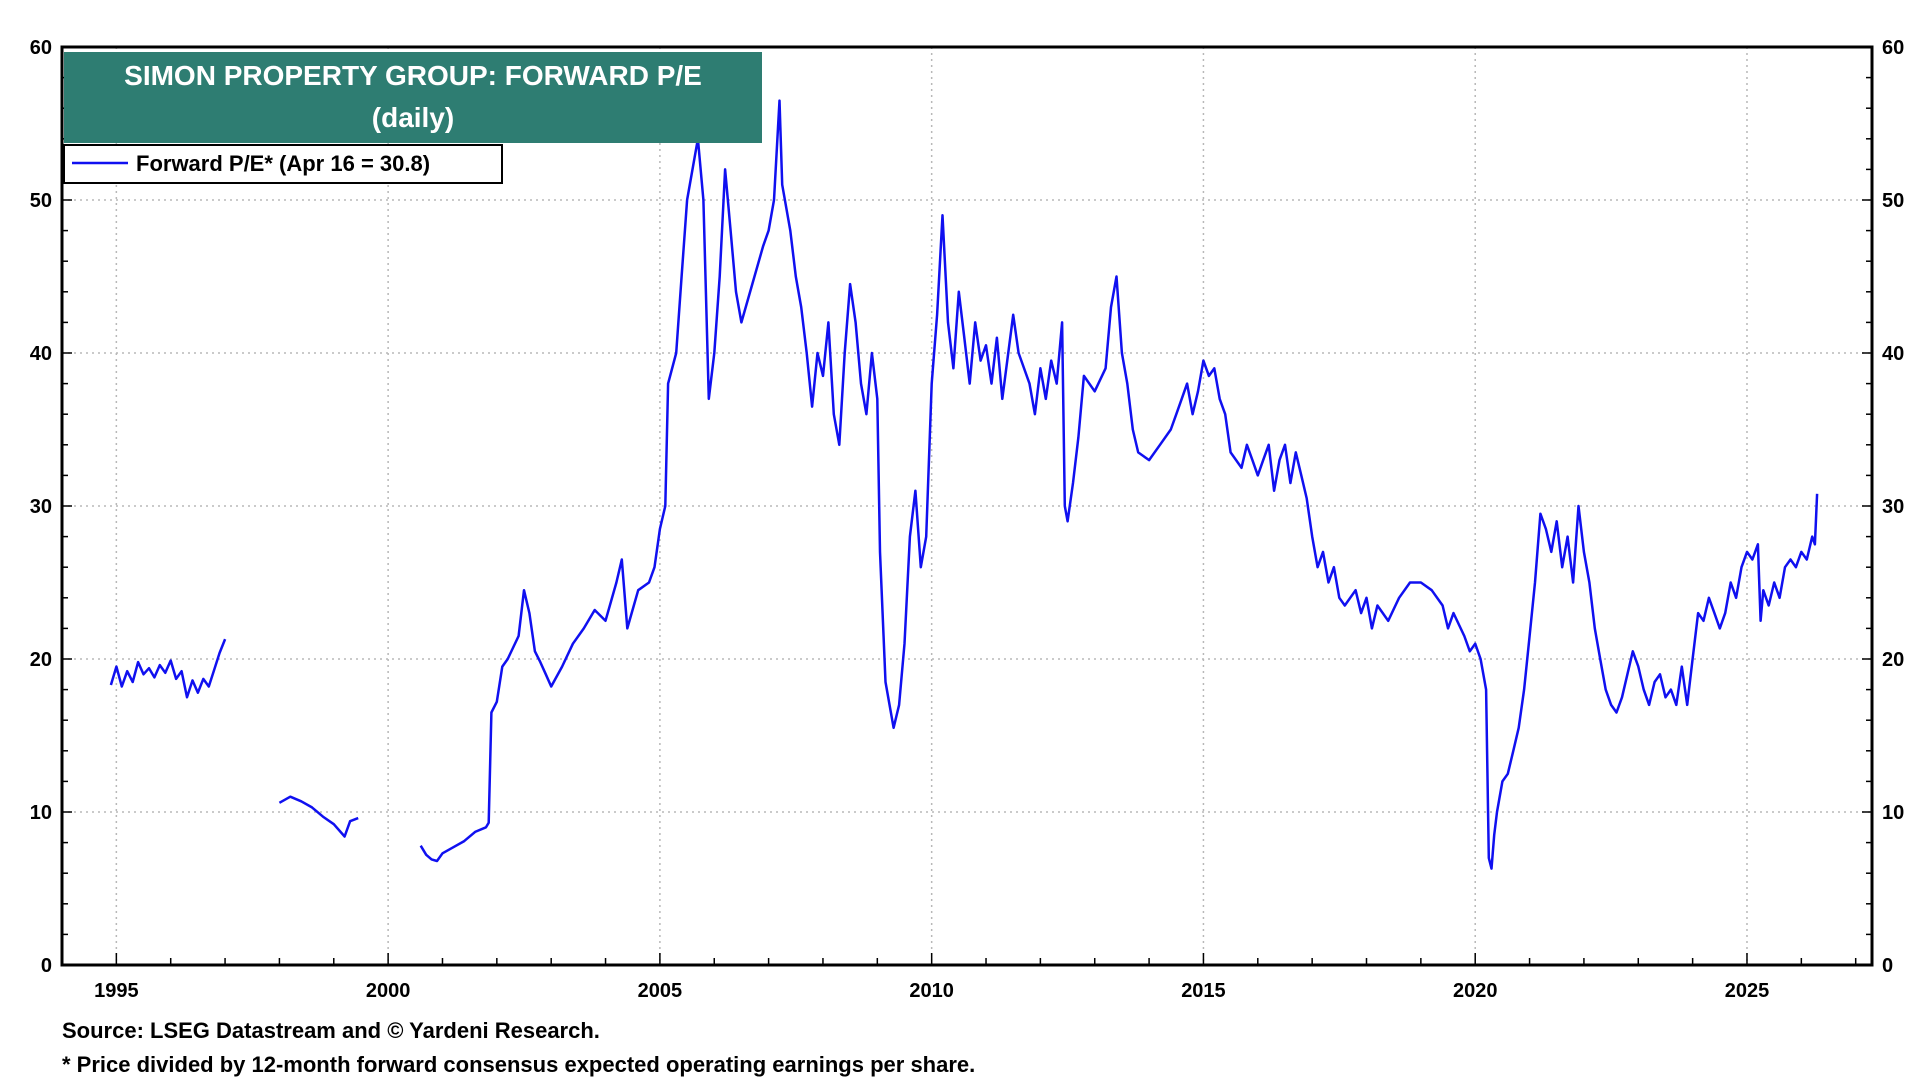 Image resolution: width=1920 pixels, height=1080 pixels. I want to click on x-tick-label: 1995, so click(116, 991).